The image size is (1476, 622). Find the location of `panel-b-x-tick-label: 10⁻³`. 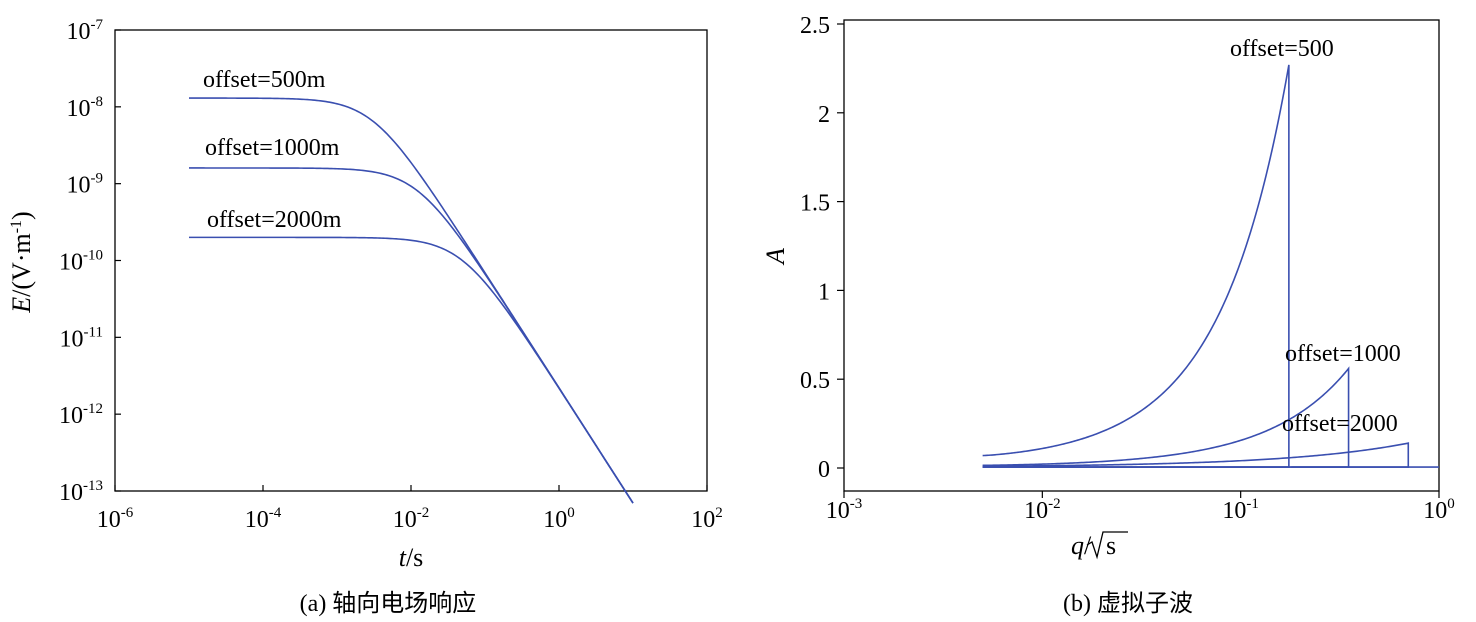

panel-b-x-tick-label: 10⁻³ is located at coordinates (844, 510).